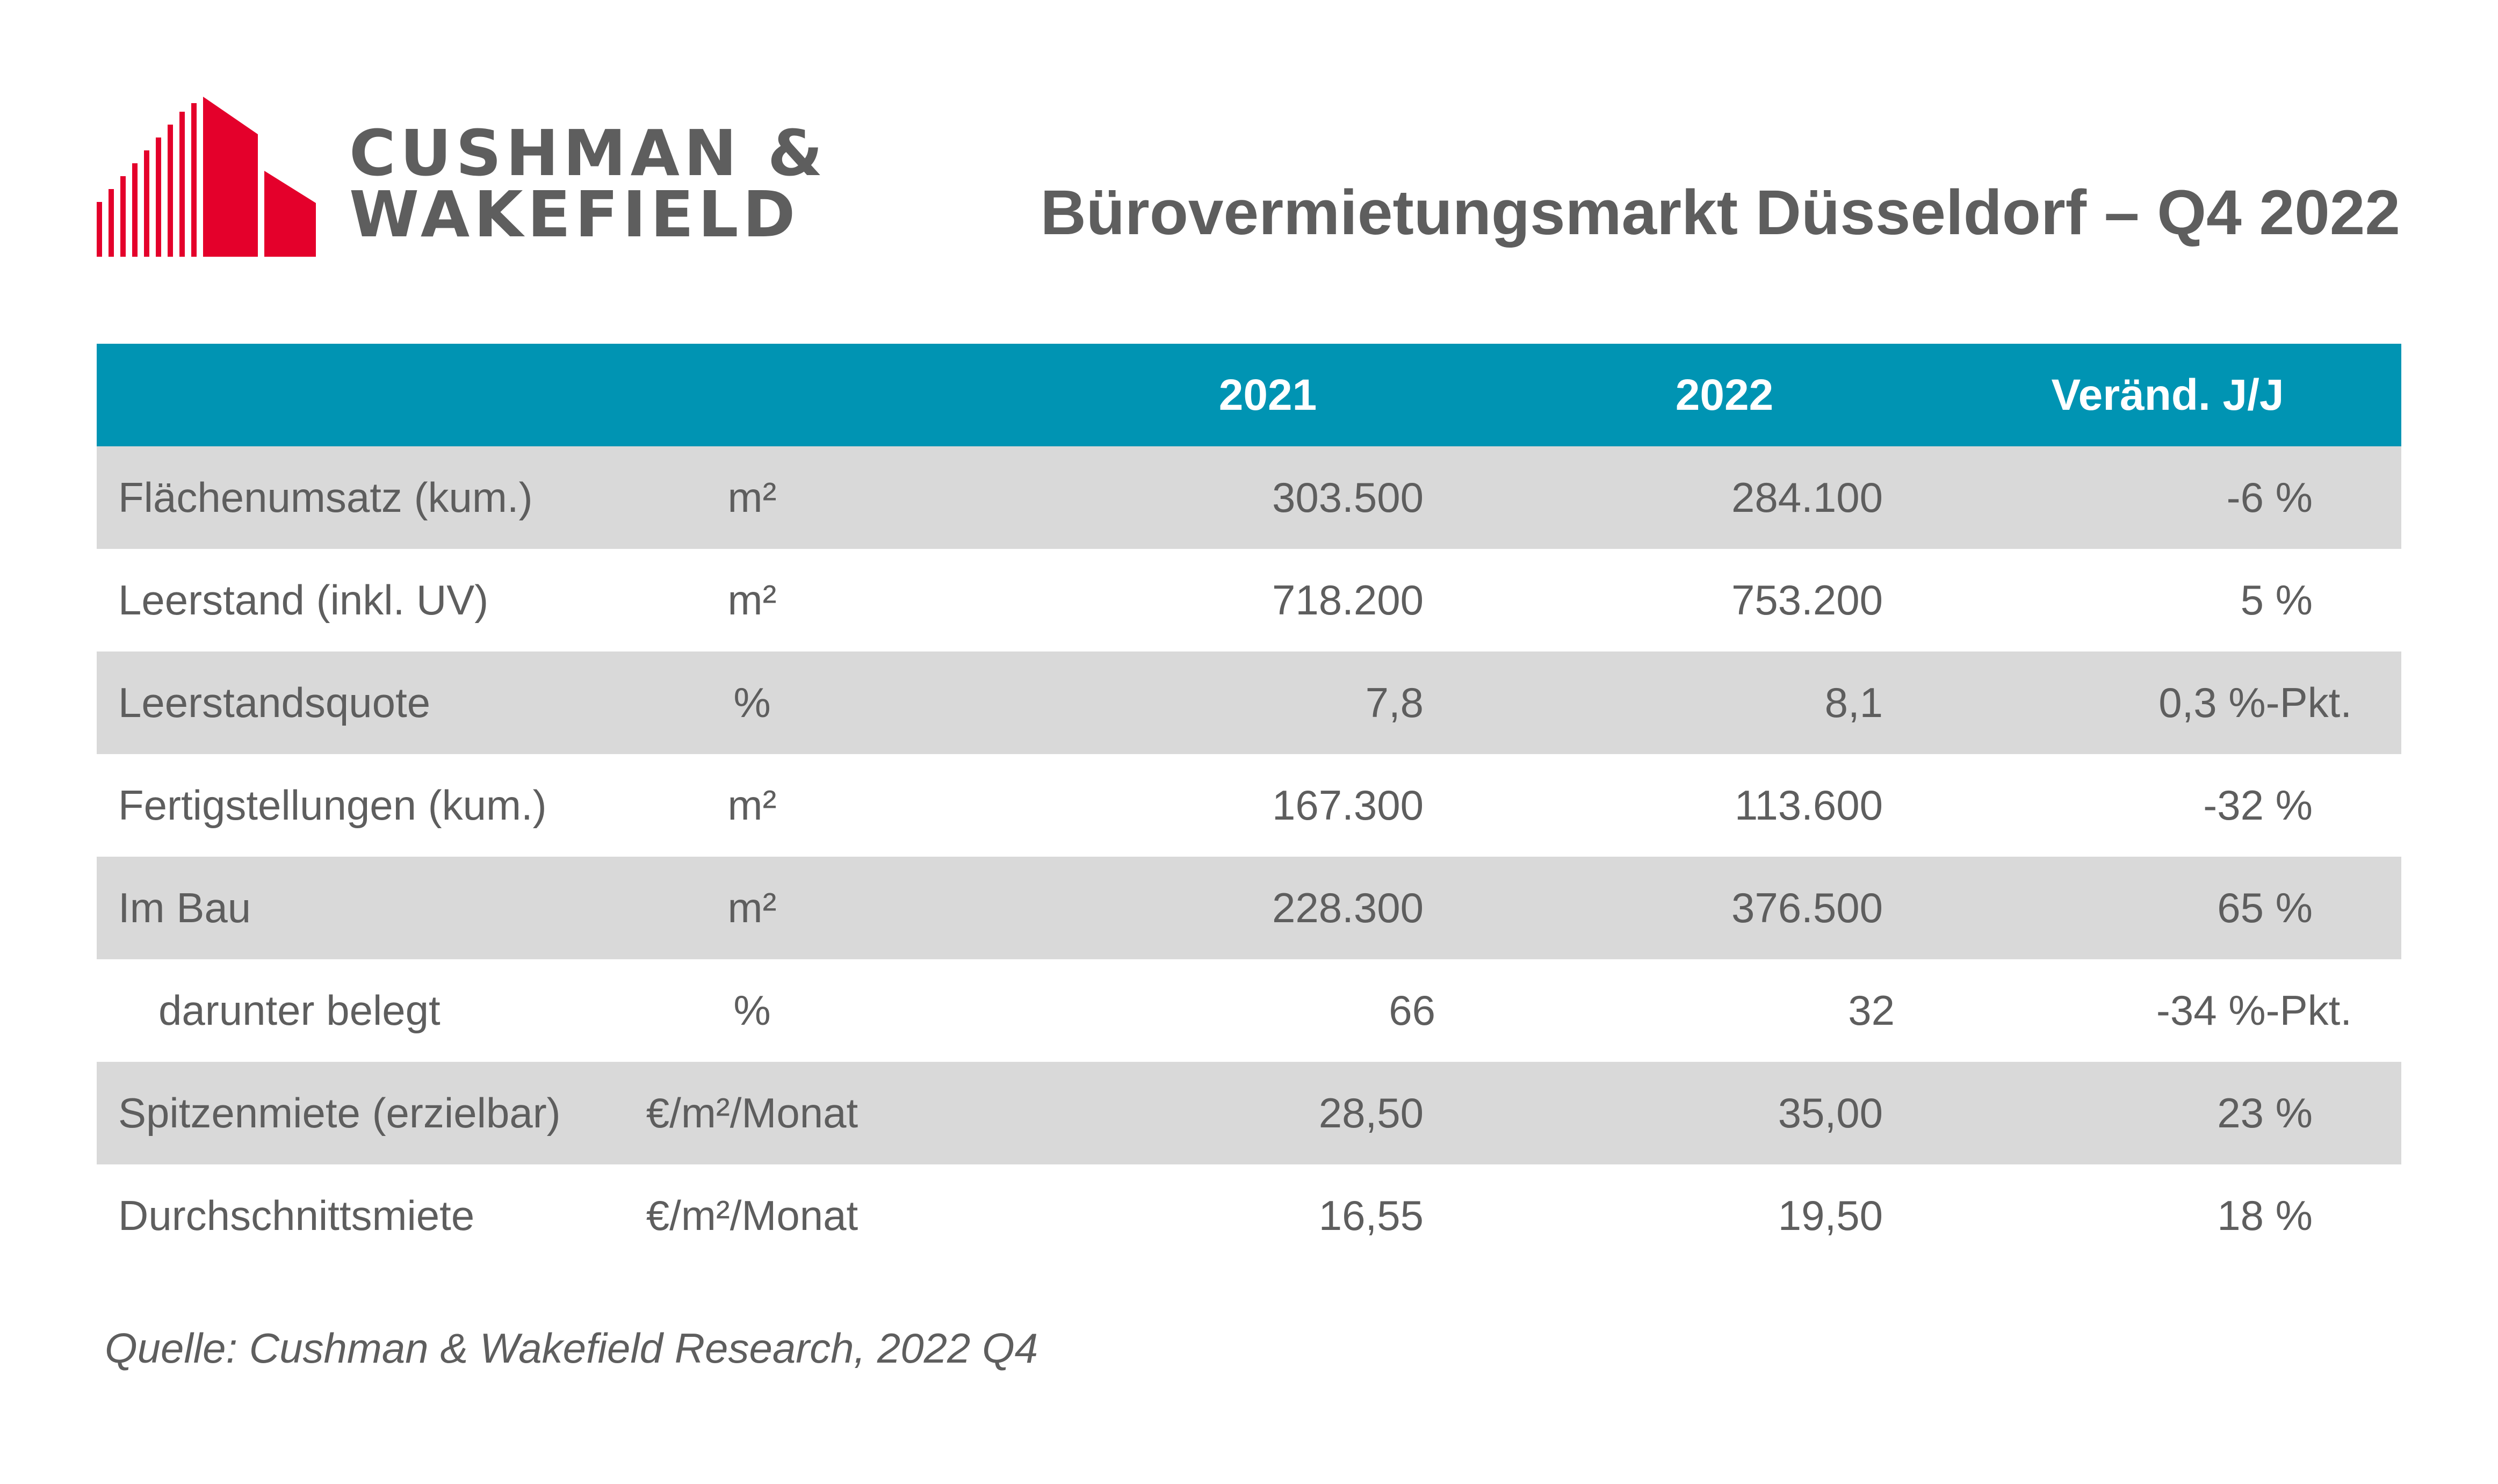 This screenshot has width=2498, height=1484. Describe the element at coordinates (297, 1215) in the screenshot. I see `row-label: Durchschnittsmiete` at that location.